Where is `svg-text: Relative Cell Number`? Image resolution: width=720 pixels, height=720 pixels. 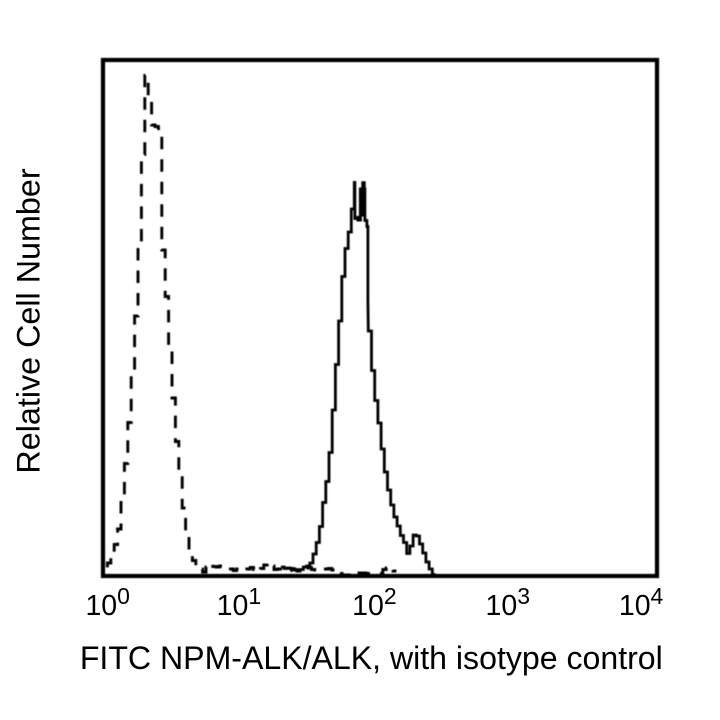 svg-text: Relative Cell Number is located at coordinates (29, 320).